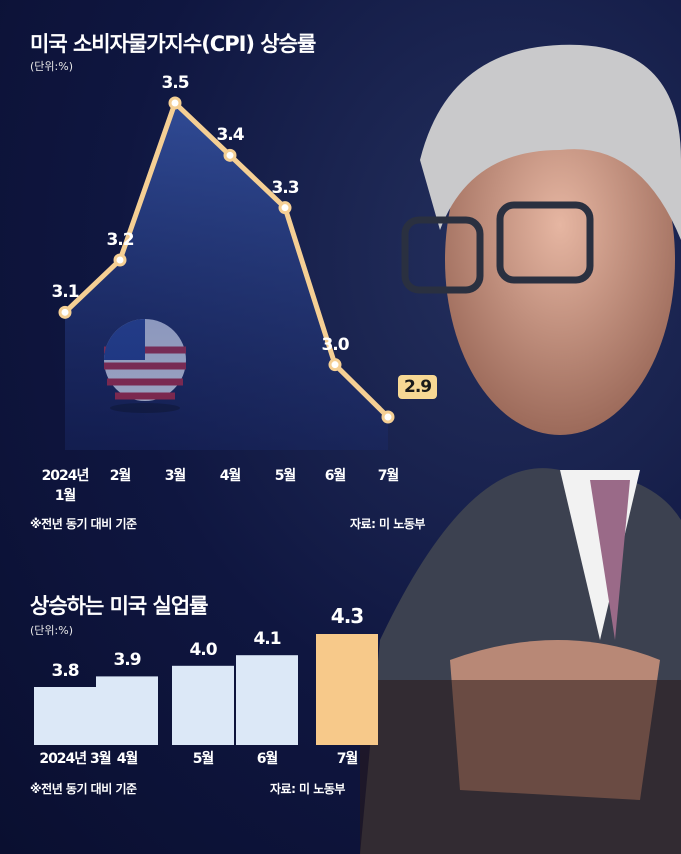  Describe the element at coordinates (120, 240) in the screenshot. I see `value-label: 3.2` at that location.